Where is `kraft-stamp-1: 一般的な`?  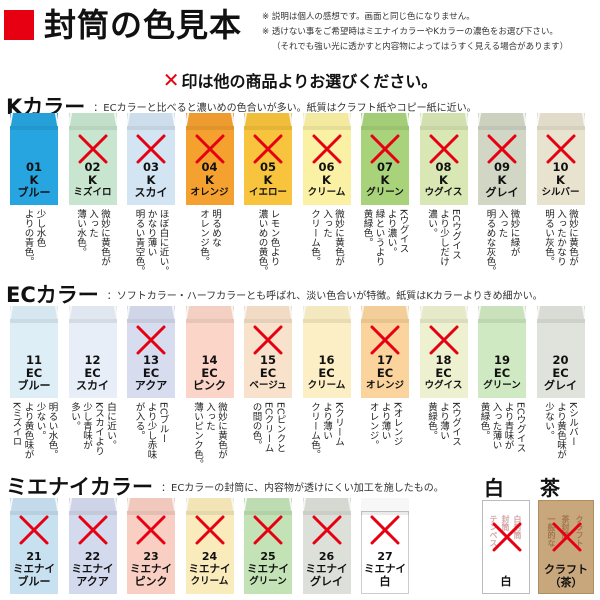 kraft-stamp-1: 一般的な is located at coordinates (551, 531).